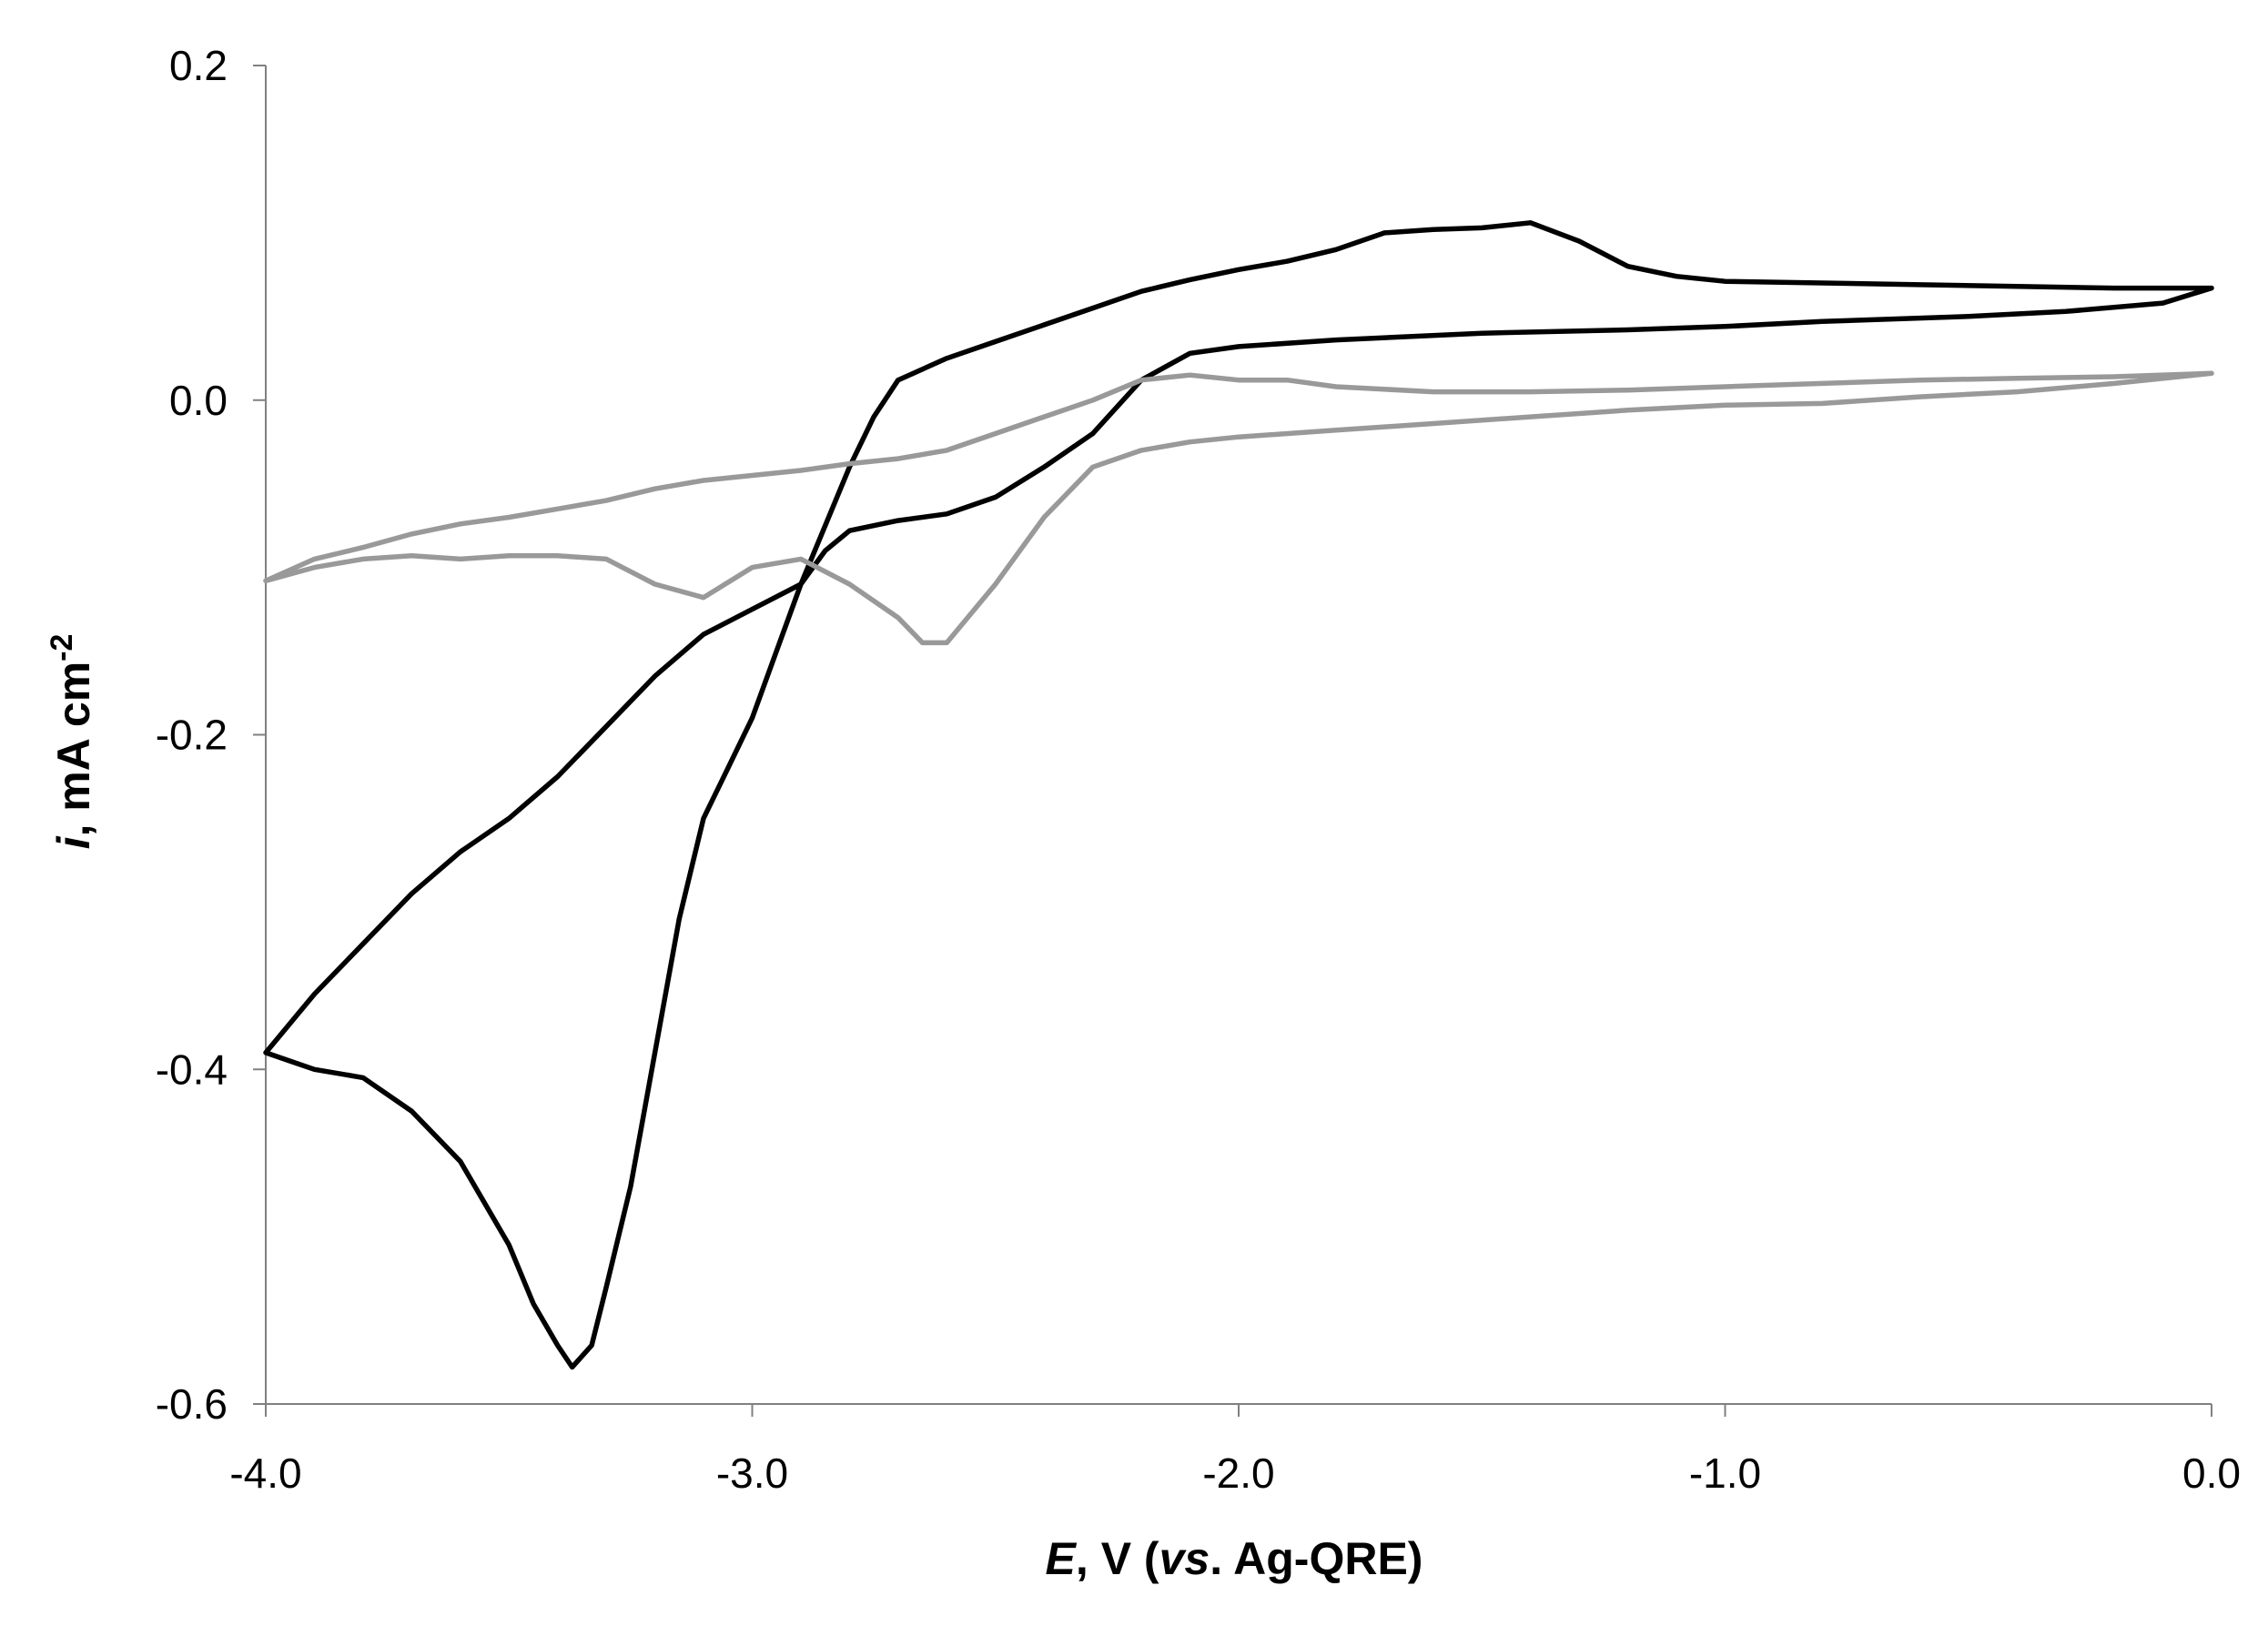 The height and width of the screenshot is (1626, 2268). I want to click on x-tick-label: -4.0, so click(265, 1473).